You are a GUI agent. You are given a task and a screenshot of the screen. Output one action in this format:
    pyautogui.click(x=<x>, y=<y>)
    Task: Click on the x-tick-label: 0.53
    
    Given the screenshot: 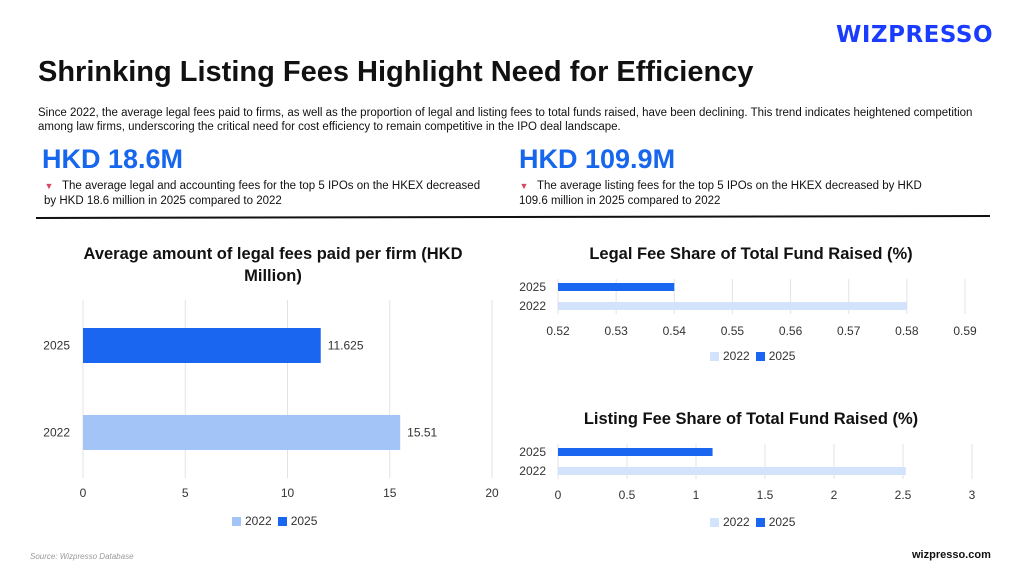 What is the action you would take?
    pyautogui.click(x=616, y=331)
    